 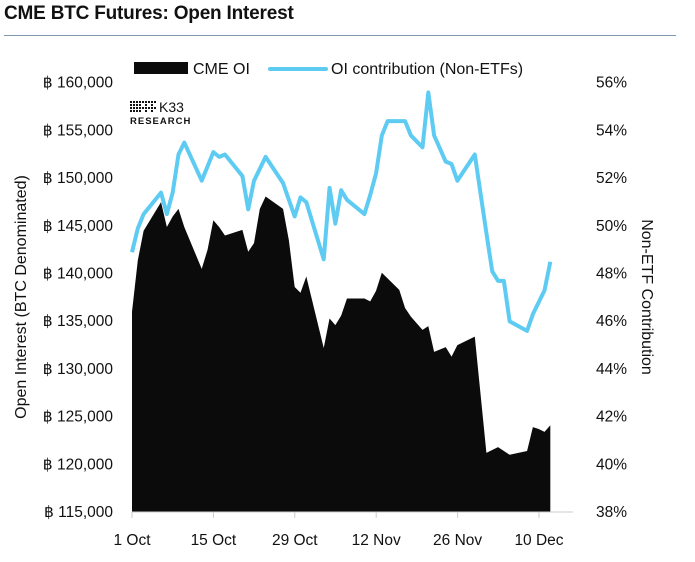 What do you see at coordinates (611, 321) in the screenshot?
I see `y2-tick-label: 46%` at bounding box center [611, 321].